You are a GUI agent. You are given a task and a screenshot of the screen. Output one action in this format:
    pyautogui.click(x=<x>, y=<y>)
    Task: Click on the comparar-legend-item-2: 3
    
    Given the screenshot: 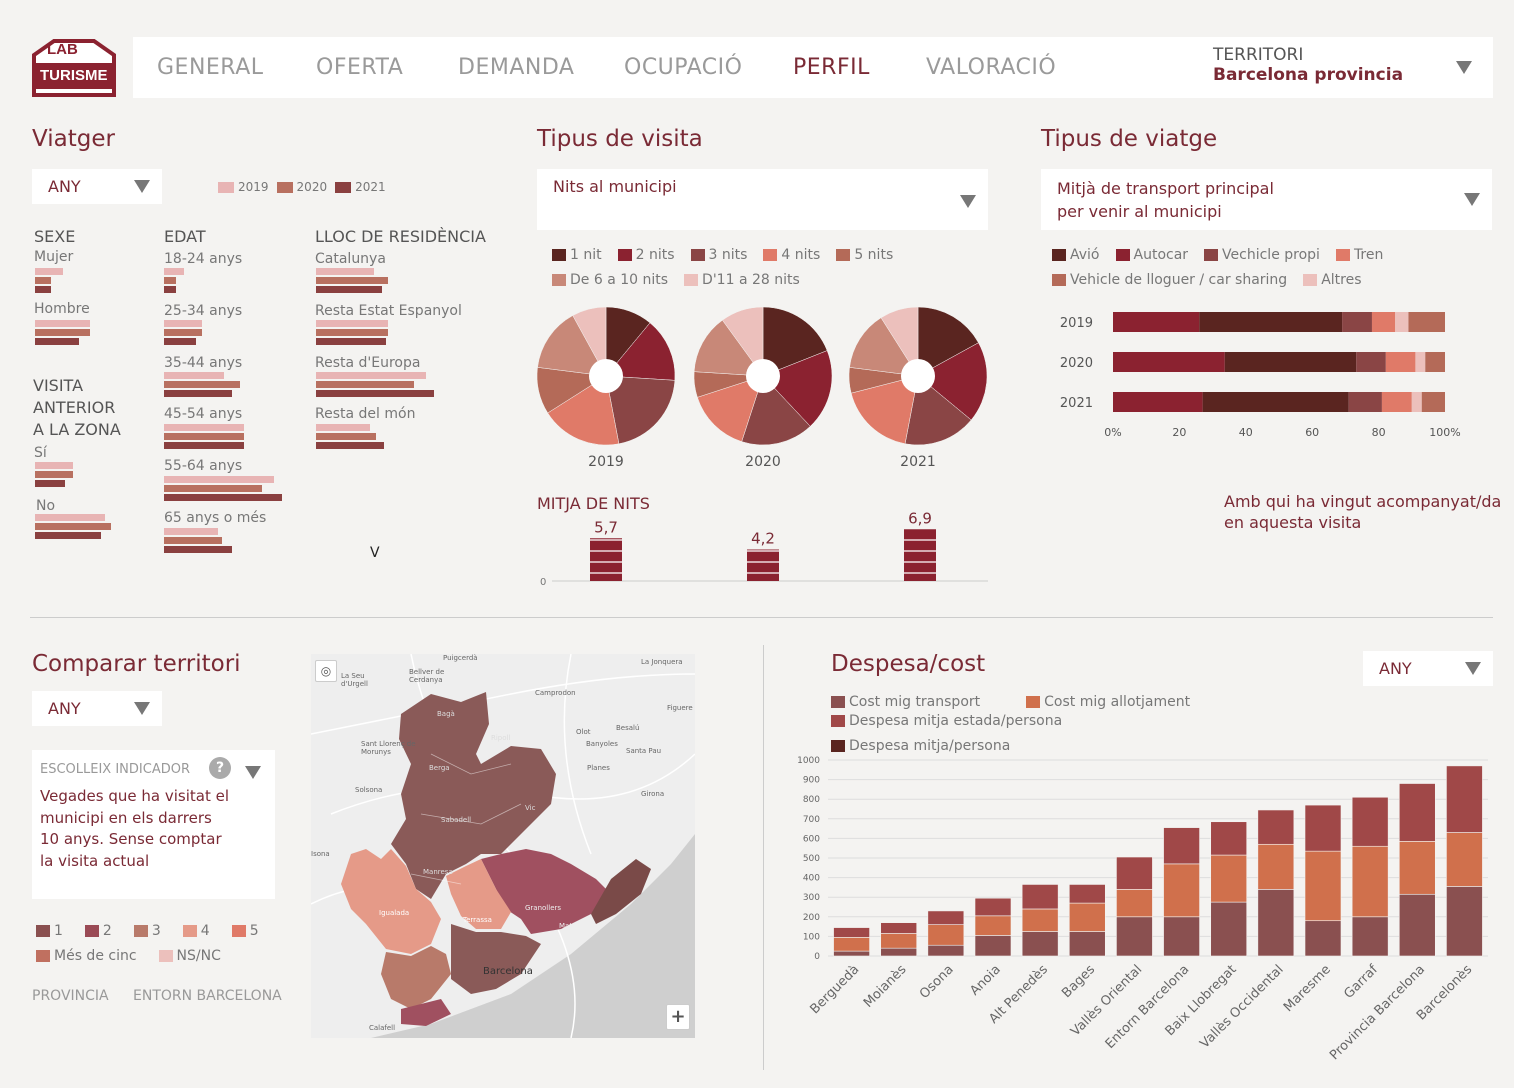 What is the action you would take?
    pyautogui.click(x=147, y=931)
    